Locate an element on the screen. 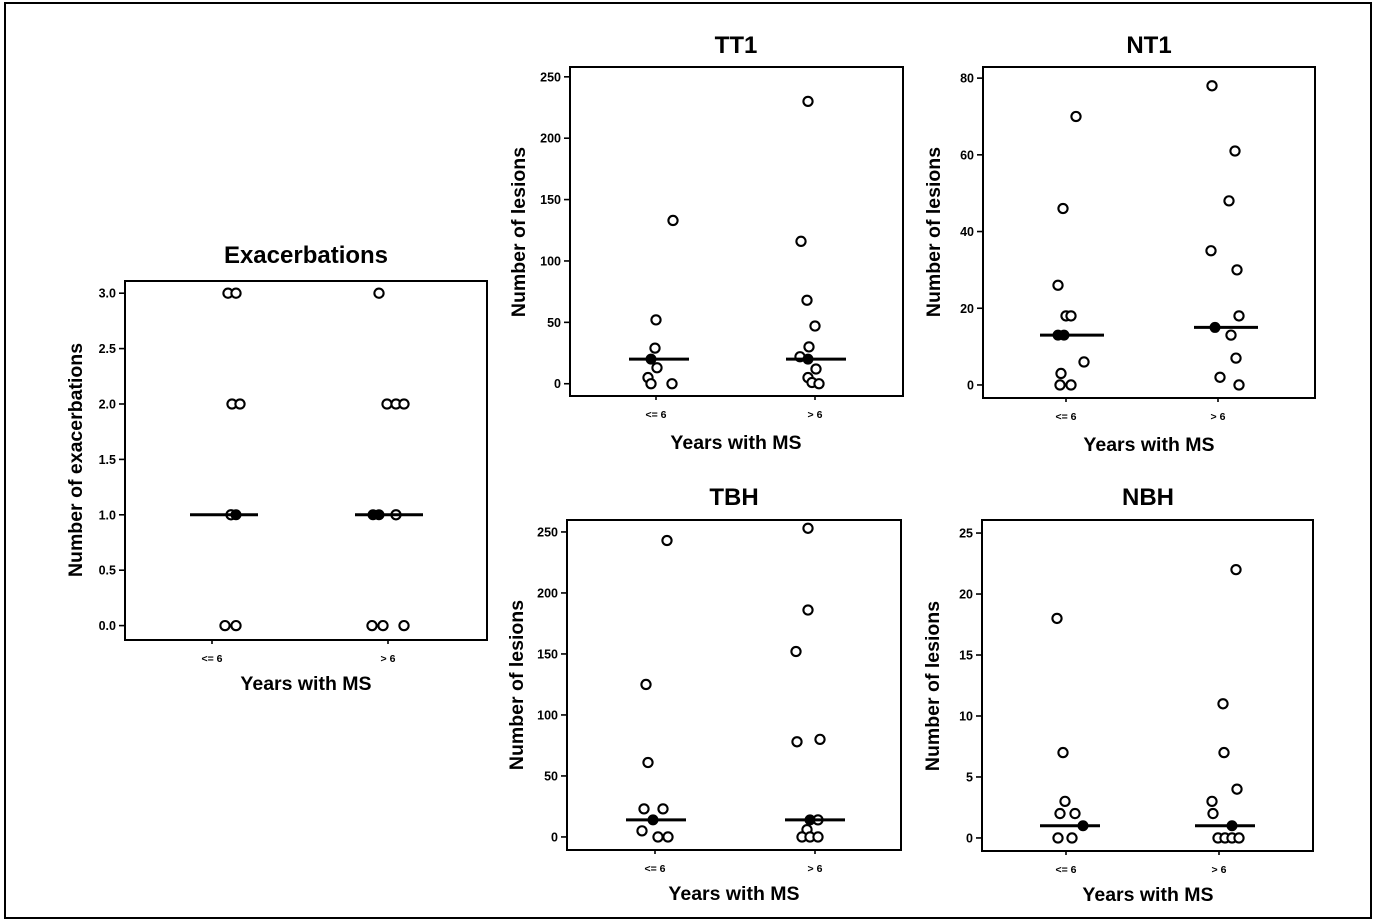 The height and width of the screenshot is (924, 1377). panel-title: TT1 is located at coordinates (736, 45).